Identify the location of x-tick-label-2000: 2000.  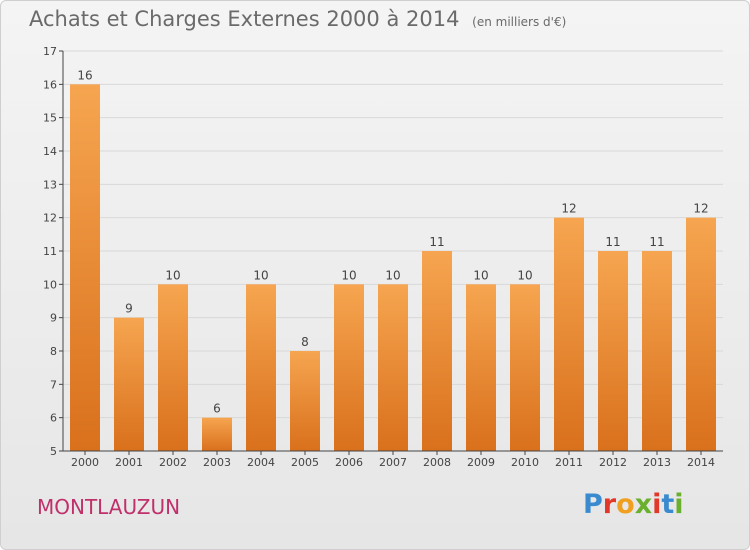
(85, 462).